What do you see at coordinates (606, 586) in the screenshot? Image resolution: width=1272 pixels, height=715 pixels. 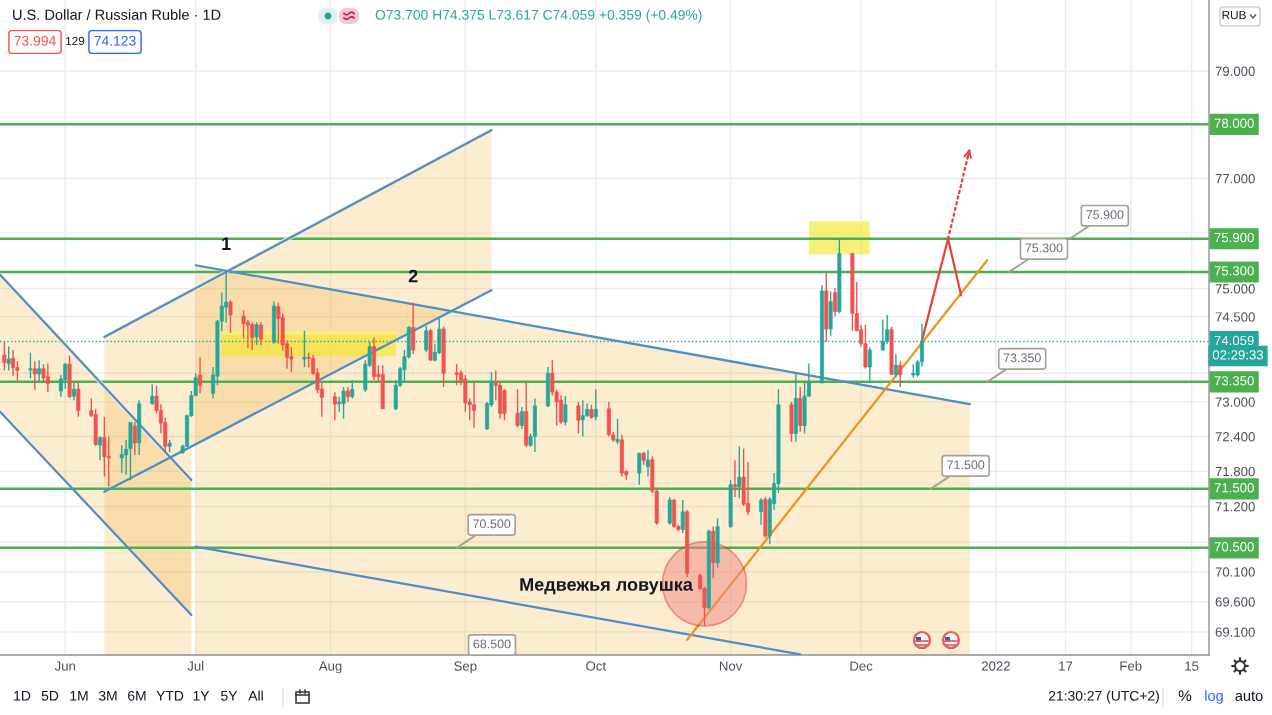 I see `annotation: Медвежья ловушка` at bounding box center [606, 586].